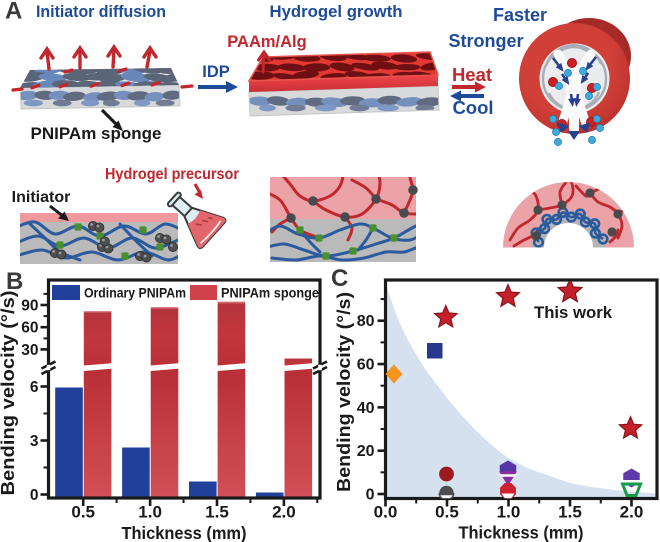  I want to click on svg-text: 3, so click(34, 441).